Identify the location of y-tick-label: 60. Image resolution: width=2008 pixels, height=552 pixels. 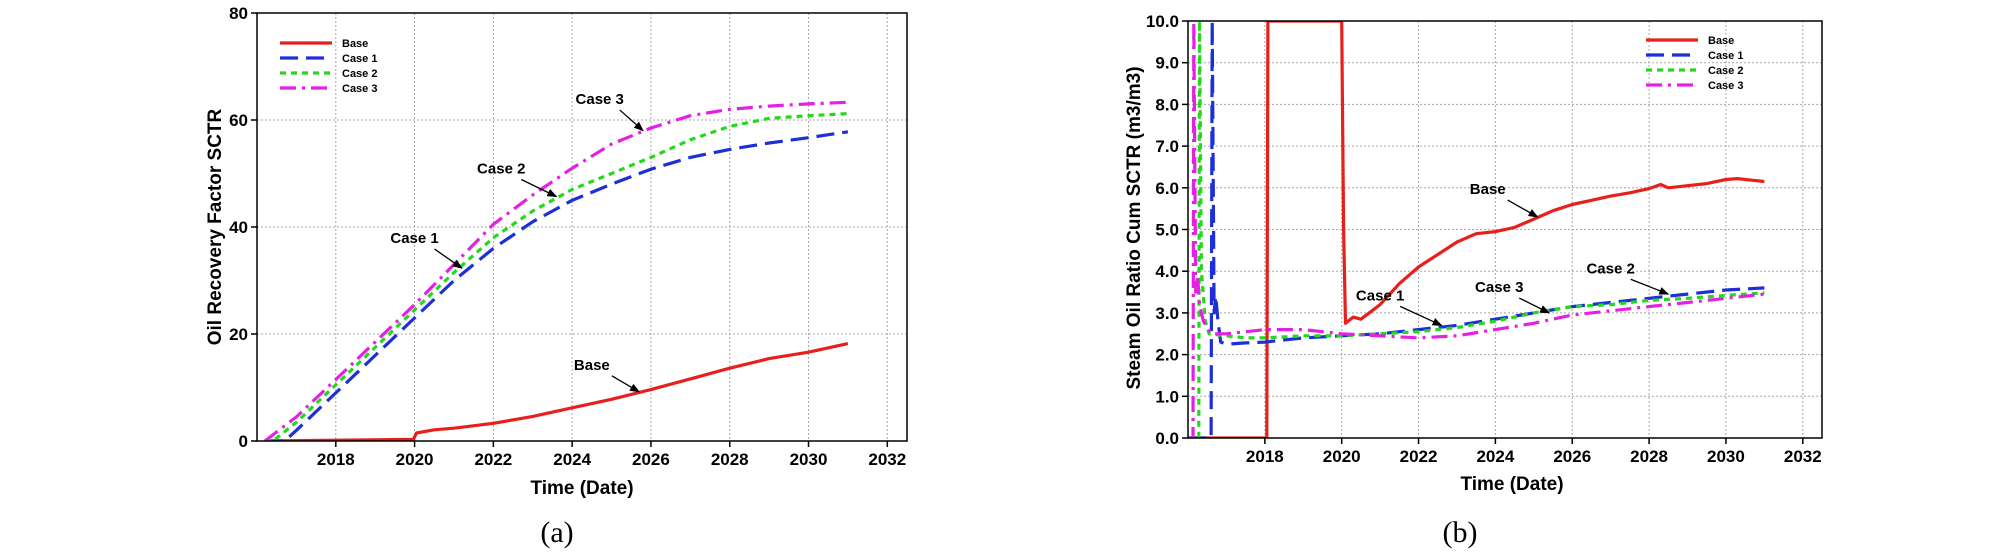
(238, 120).